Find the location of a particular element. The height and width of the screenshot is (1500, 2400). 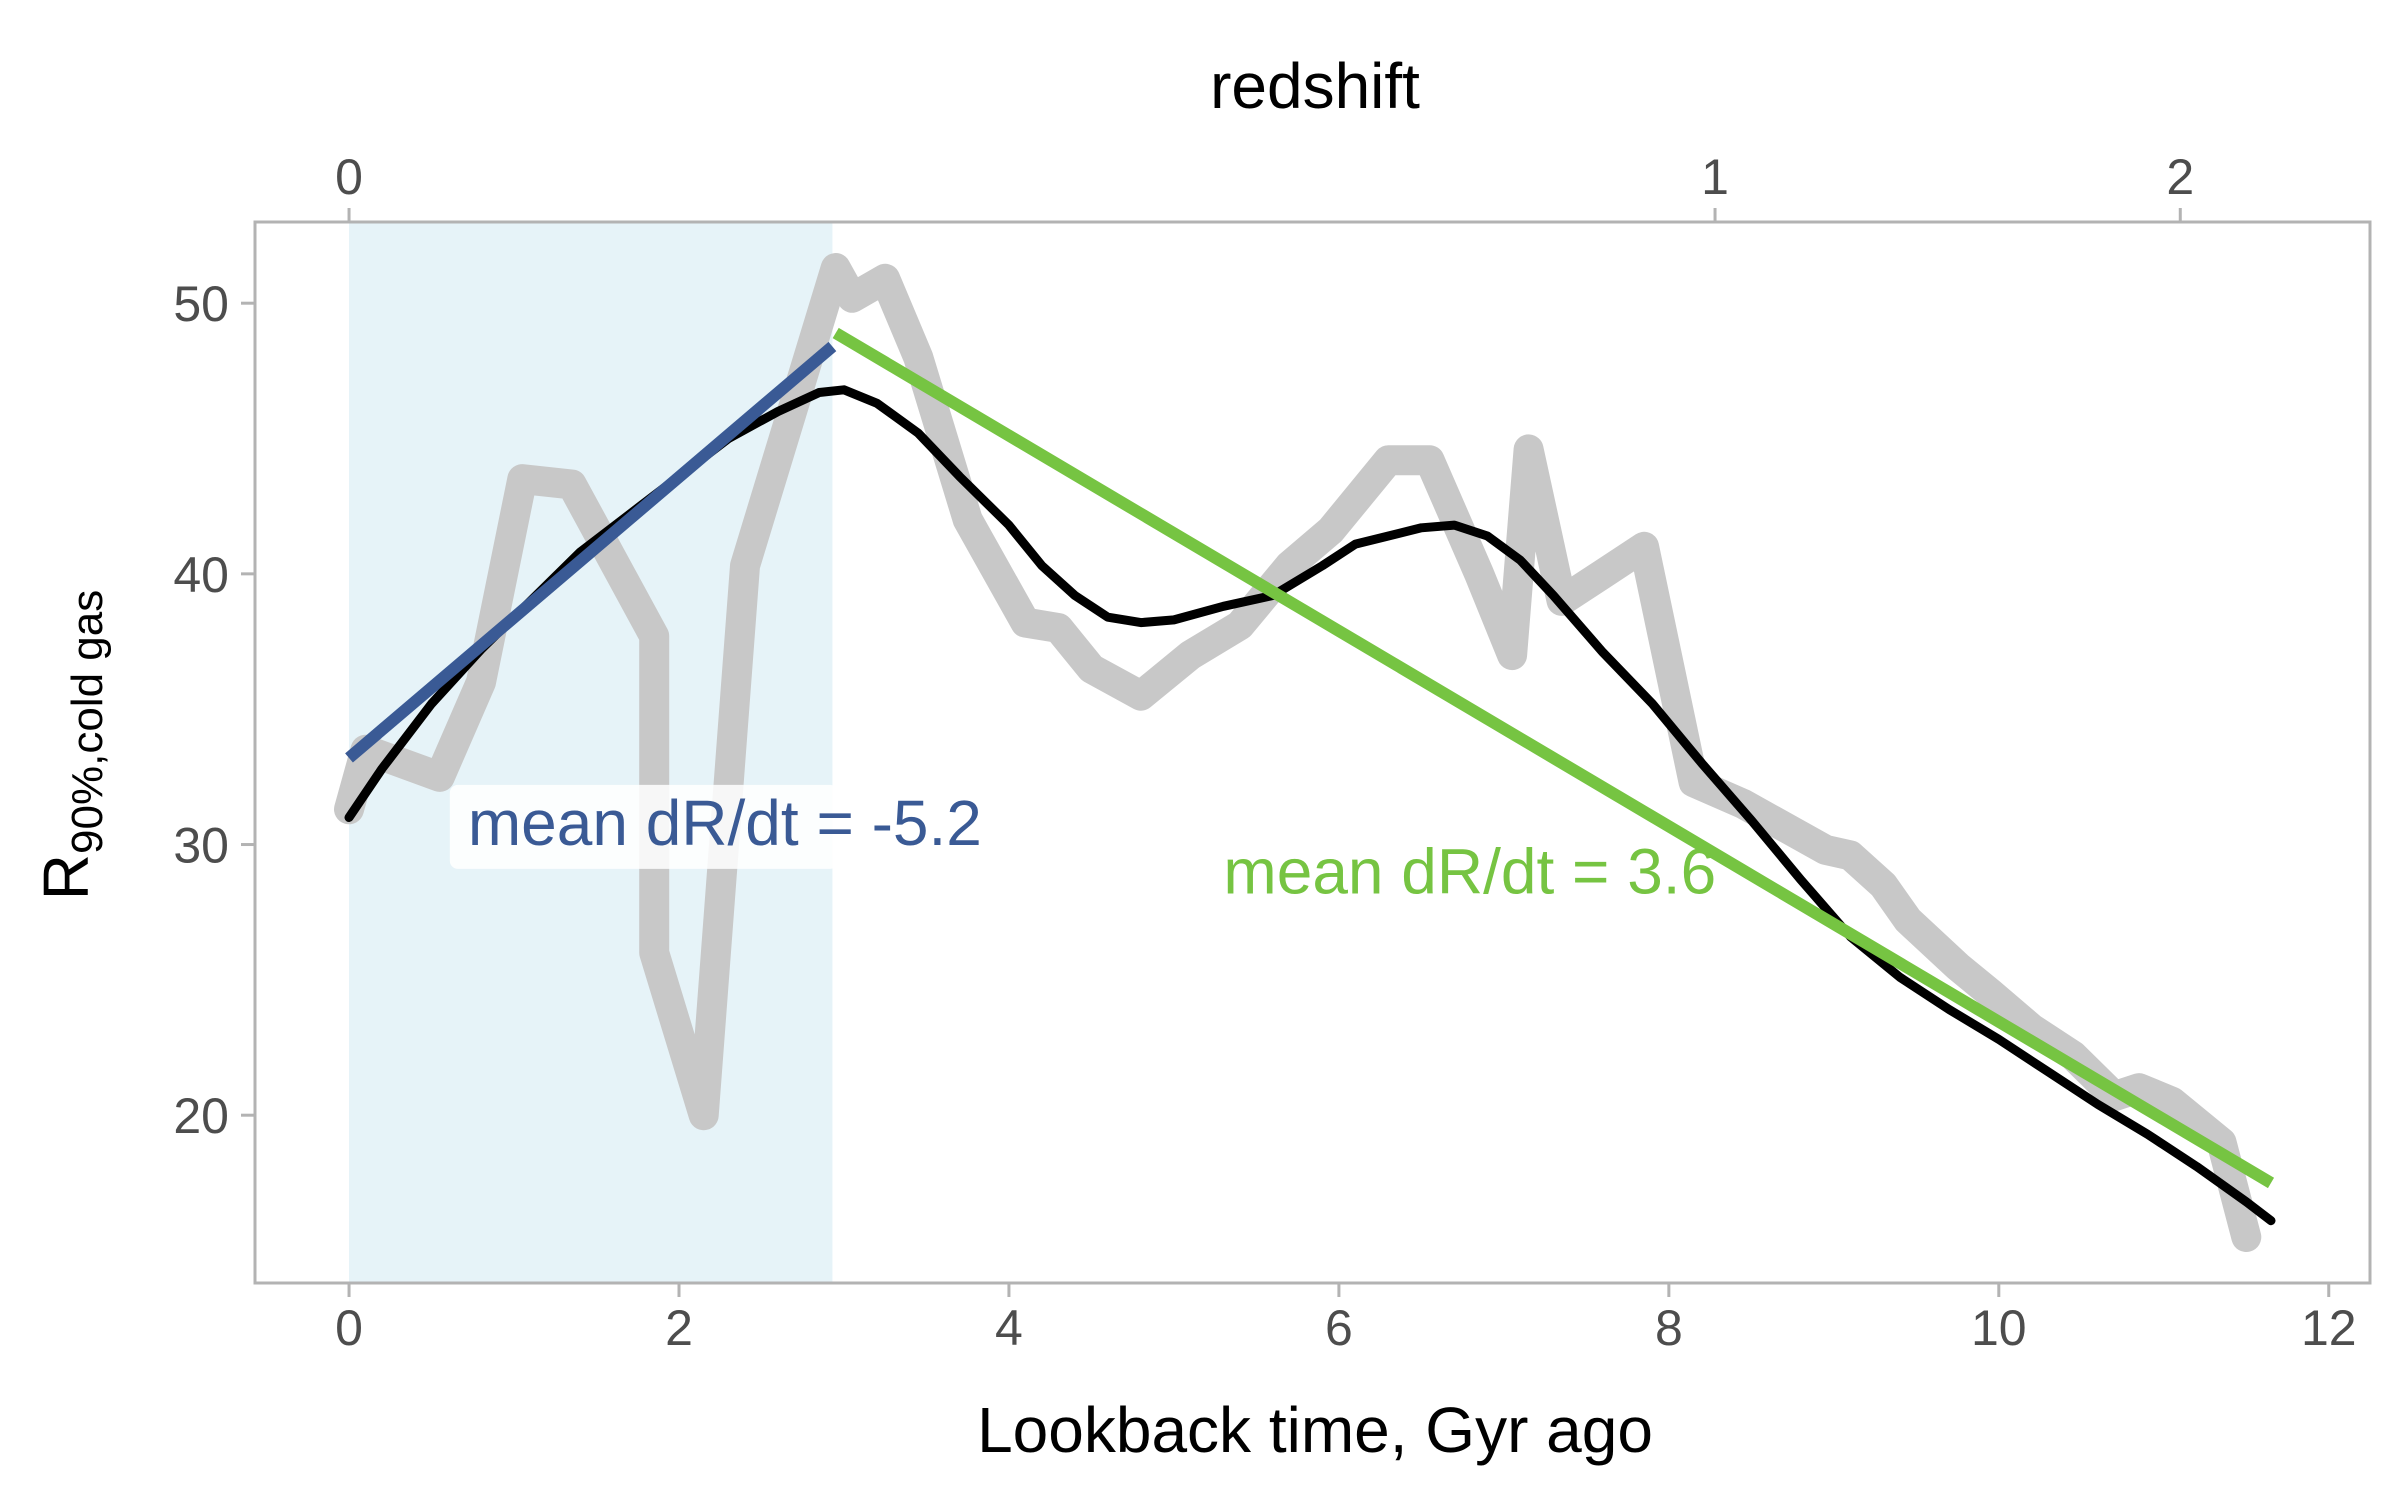

x-tick-label: 8 is located at coordinates (1669, 1328).